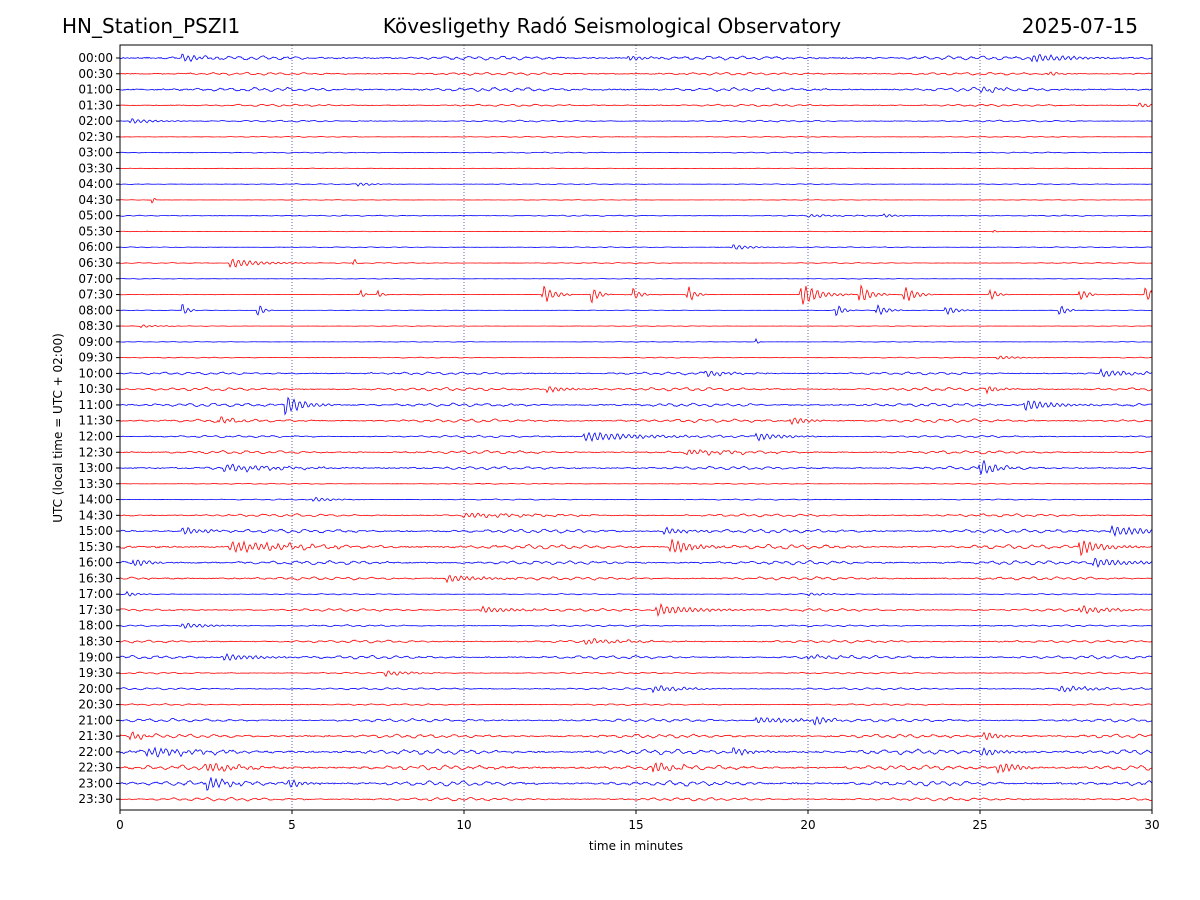 The height and width of the screenshot is (900, 1200). What do you see at coordinates (95, 563) in the screenshot?
I see `y-tick-label: 16:00` at bounding box center [95, 563].